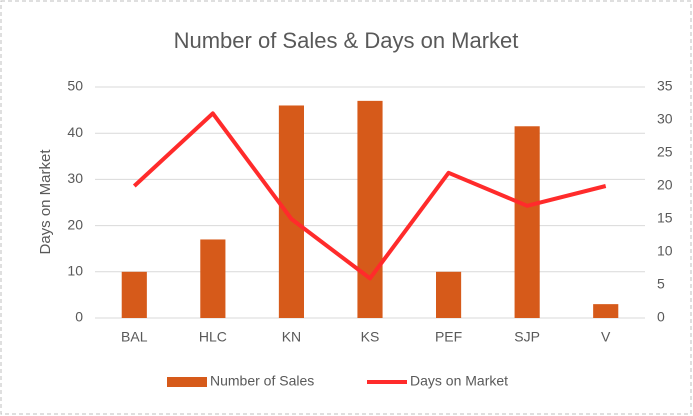 This screenshot has width=693, height=416. I want to click on x-tick-label: BAL, so click(134, 337).